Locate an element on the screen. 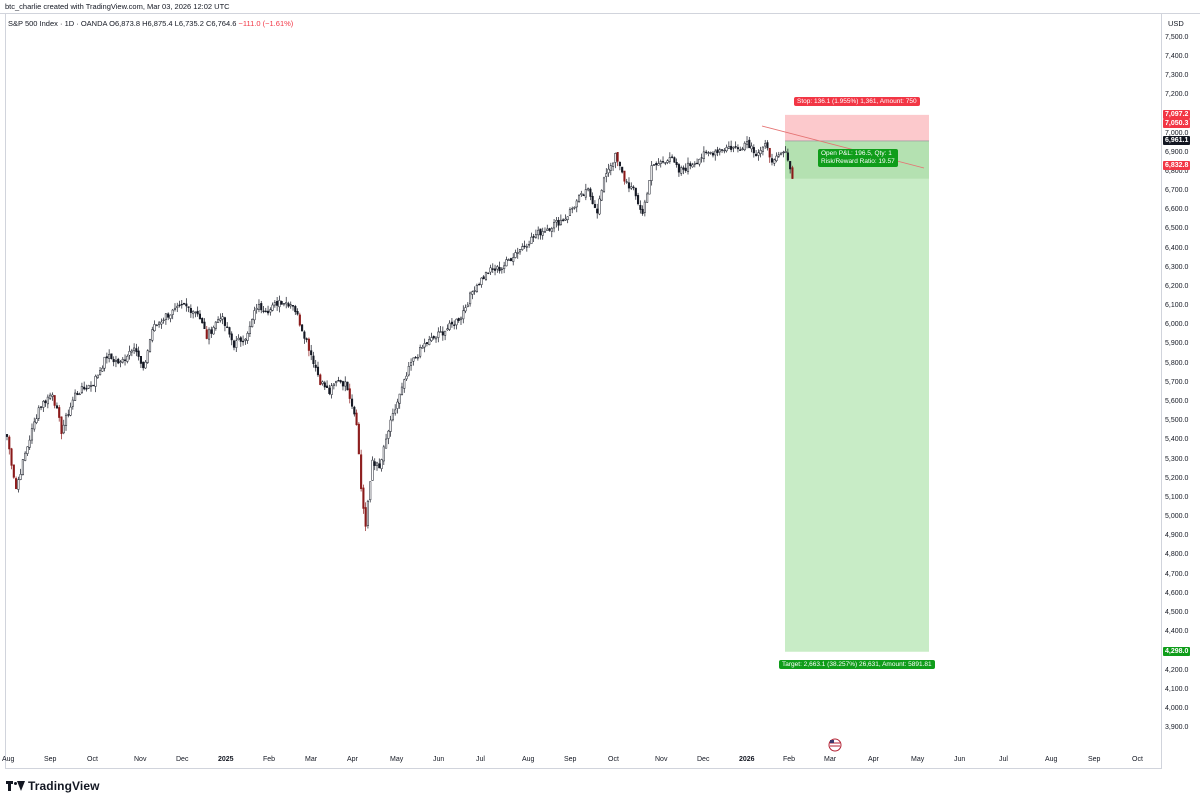  stop-label: Stop: 136.1 (1.955%) 1,361, Amount: 750 is located at coordinates (857, 101).